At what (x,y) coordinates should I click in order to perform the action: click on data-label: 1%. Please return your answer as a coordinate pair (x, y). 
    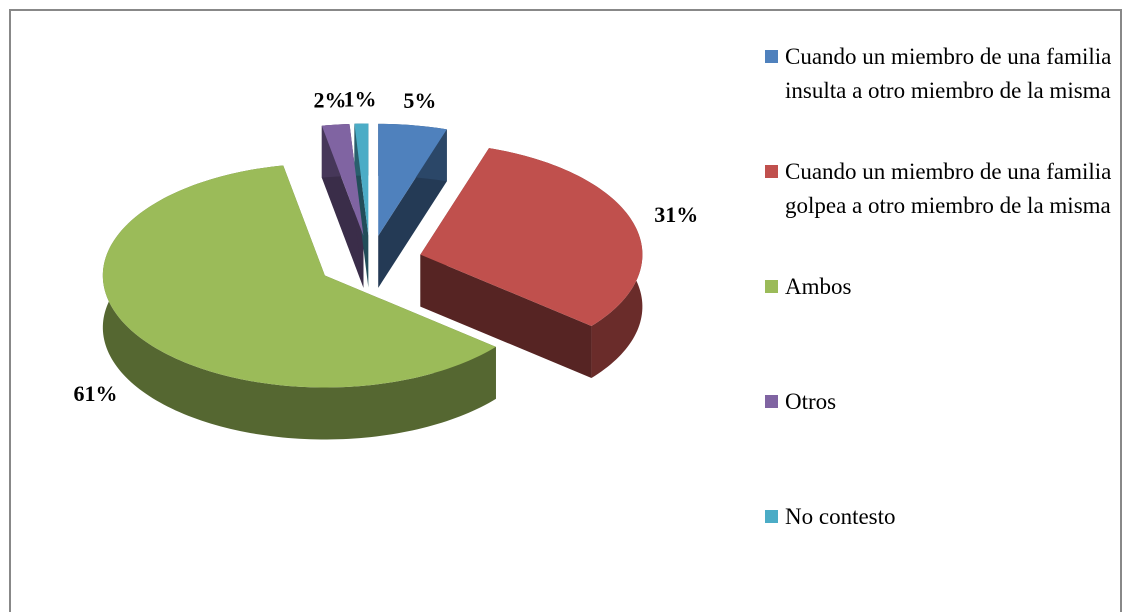
    Looking at the image, I should click on (359, 98).